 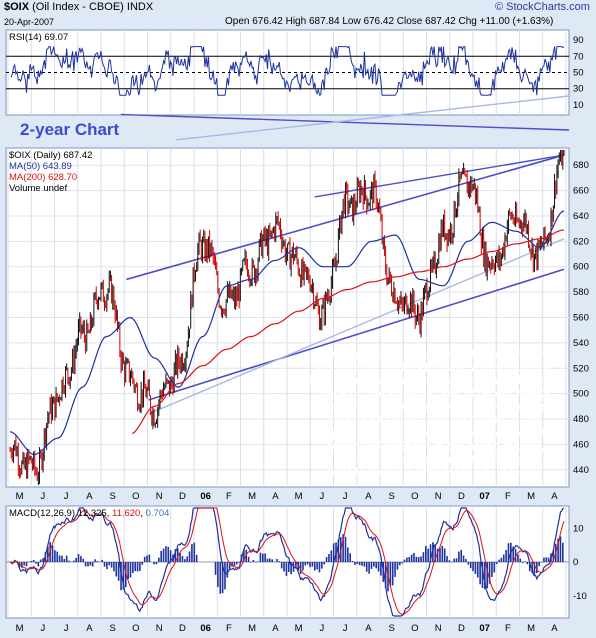 I want to click on price-tick-label: 680, so click(x=581, y=165).